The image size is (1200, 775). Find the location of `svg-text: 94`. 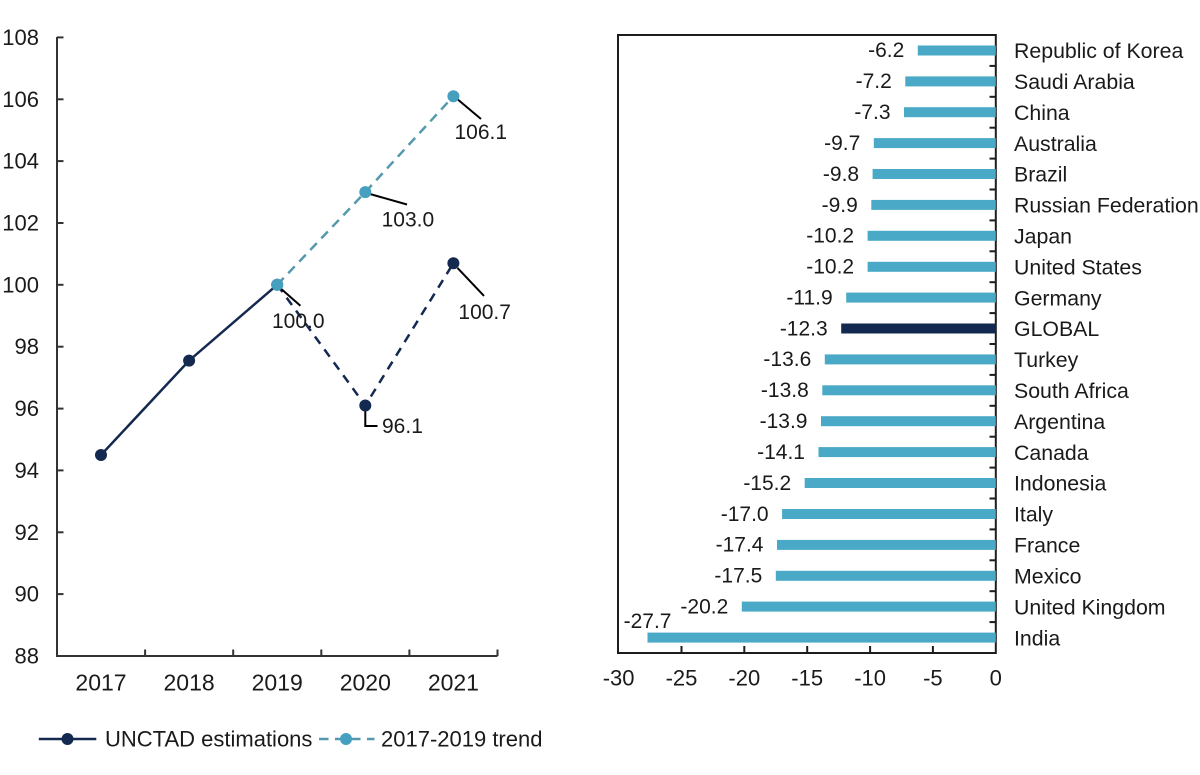

svg-text: 94 is located at coordinates (27, 470).